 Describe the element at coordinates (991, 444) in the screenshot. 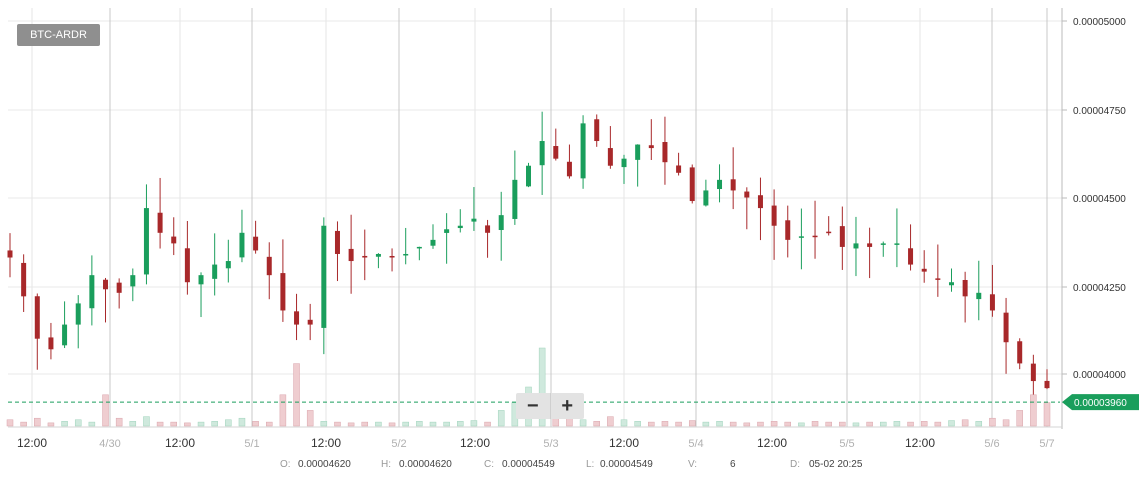

I see `x-tick-label: 5/6` at that location.